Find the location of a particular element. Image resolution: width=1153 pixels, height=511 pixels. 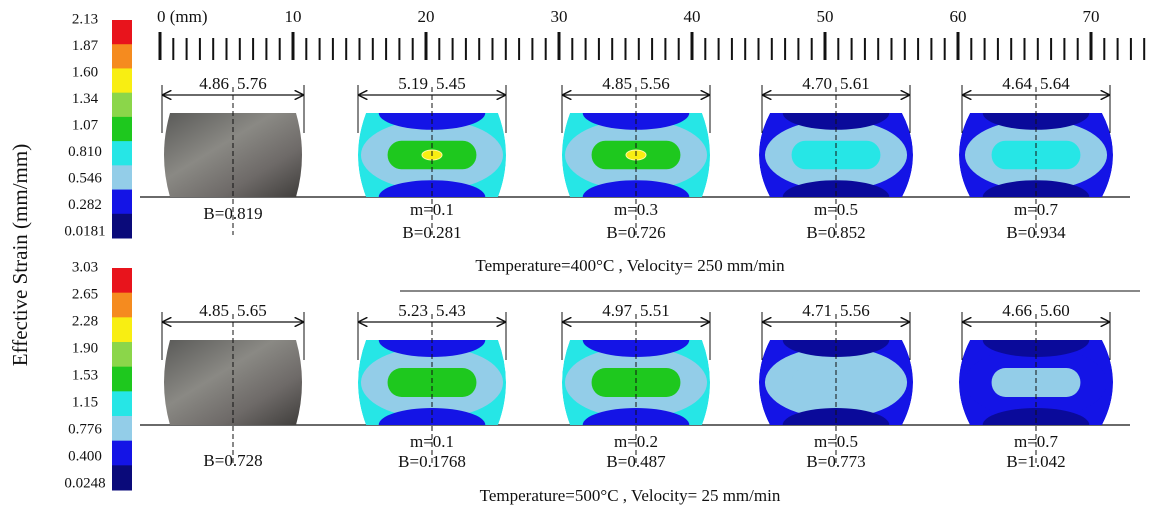

legend-label: 1.60 is located at coordinates (85, 72).